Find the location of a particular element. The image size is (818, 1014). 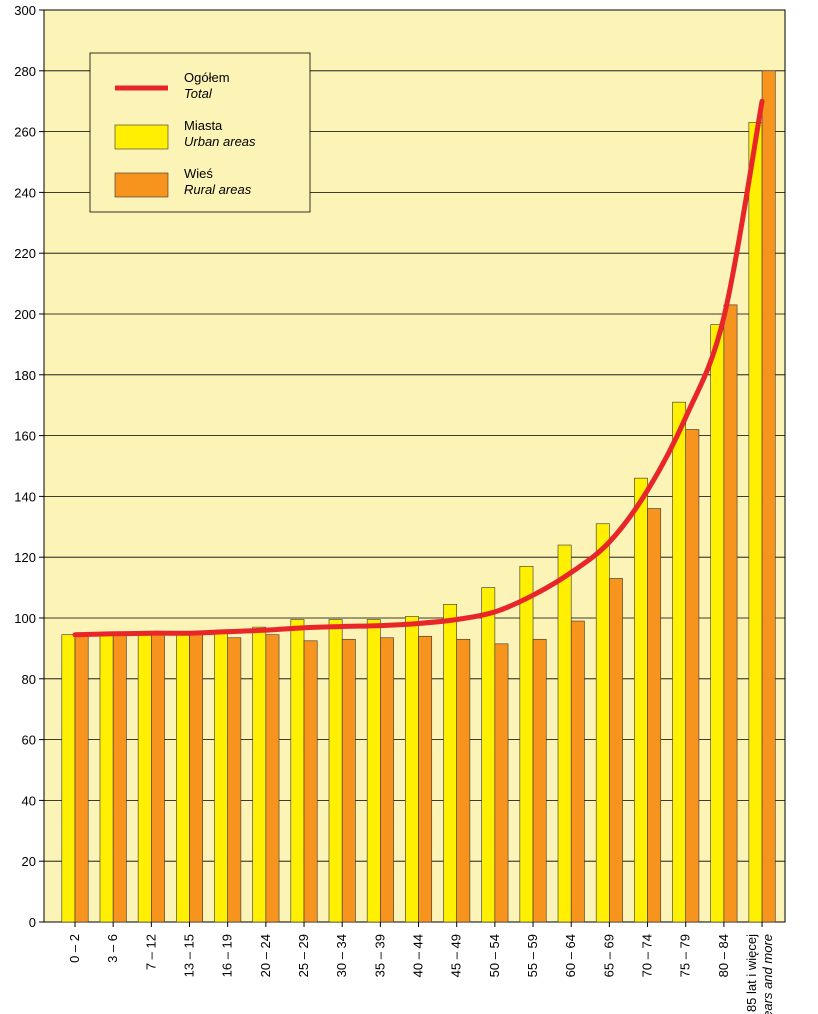

x-tick-label: 13 – 15 is located at coordinates (189, 955).